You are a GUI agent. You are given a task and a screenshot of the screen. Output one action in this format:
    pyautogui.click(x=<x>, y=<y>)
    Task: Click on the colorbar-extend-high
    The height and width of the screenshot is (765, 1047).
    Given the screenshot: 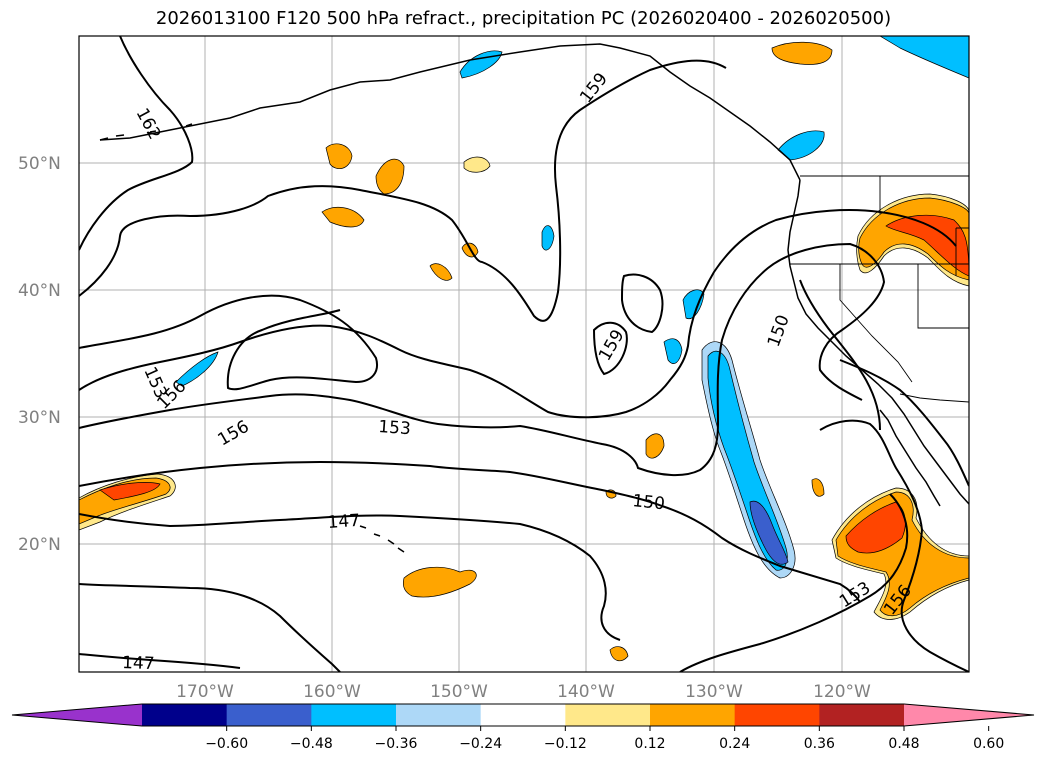 What is the action you would take?
    pyautogui.click(x=969, y=715)
    